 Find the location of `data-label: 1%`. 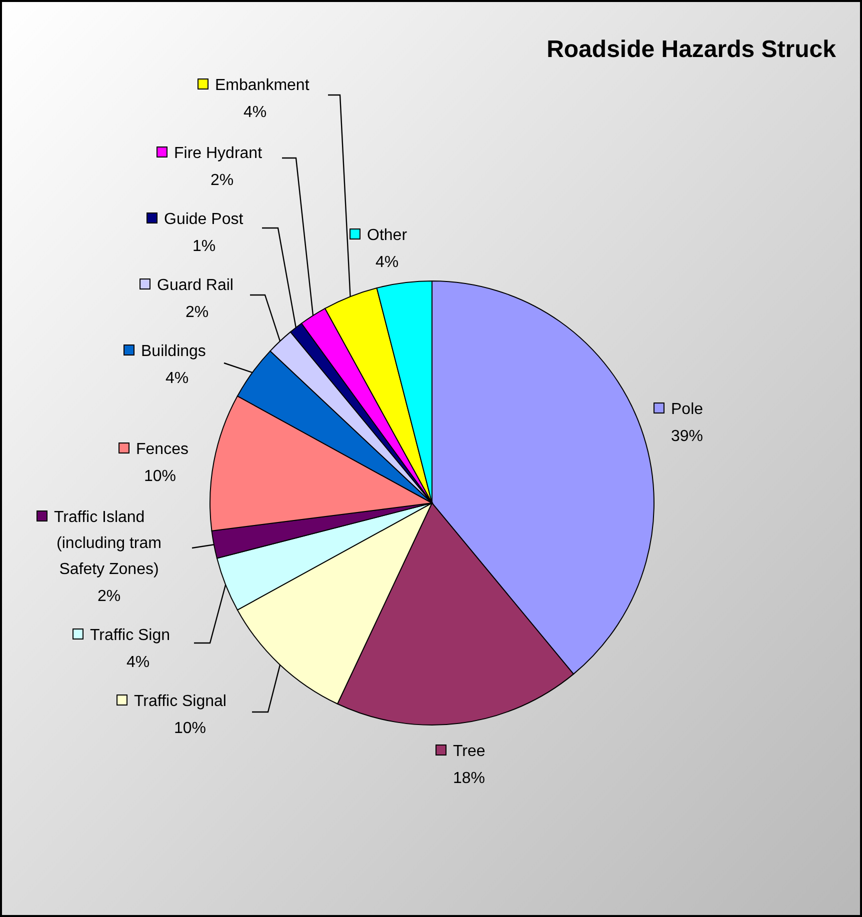

data-label: 1% is located at coordinates (204, 246).